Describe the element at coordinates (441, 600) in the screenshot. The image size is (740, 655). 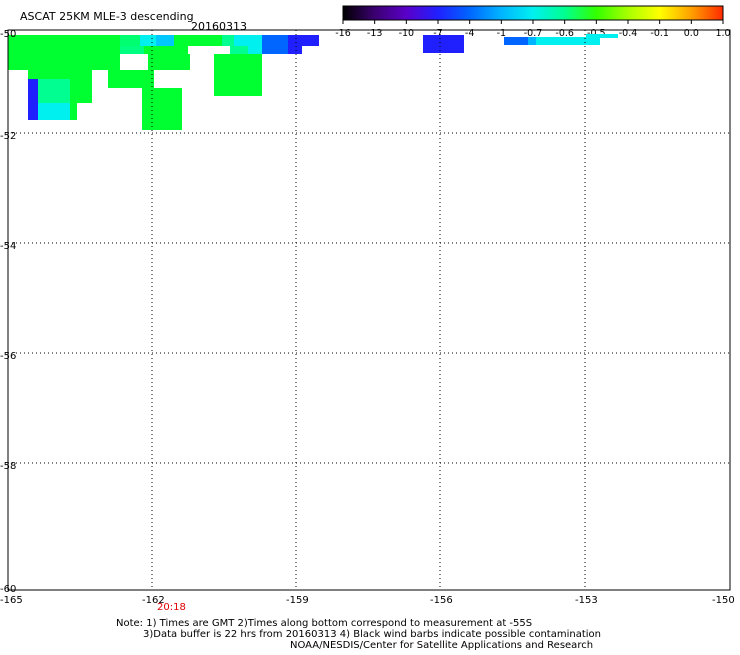
I see `lon-label: -156` at that location.